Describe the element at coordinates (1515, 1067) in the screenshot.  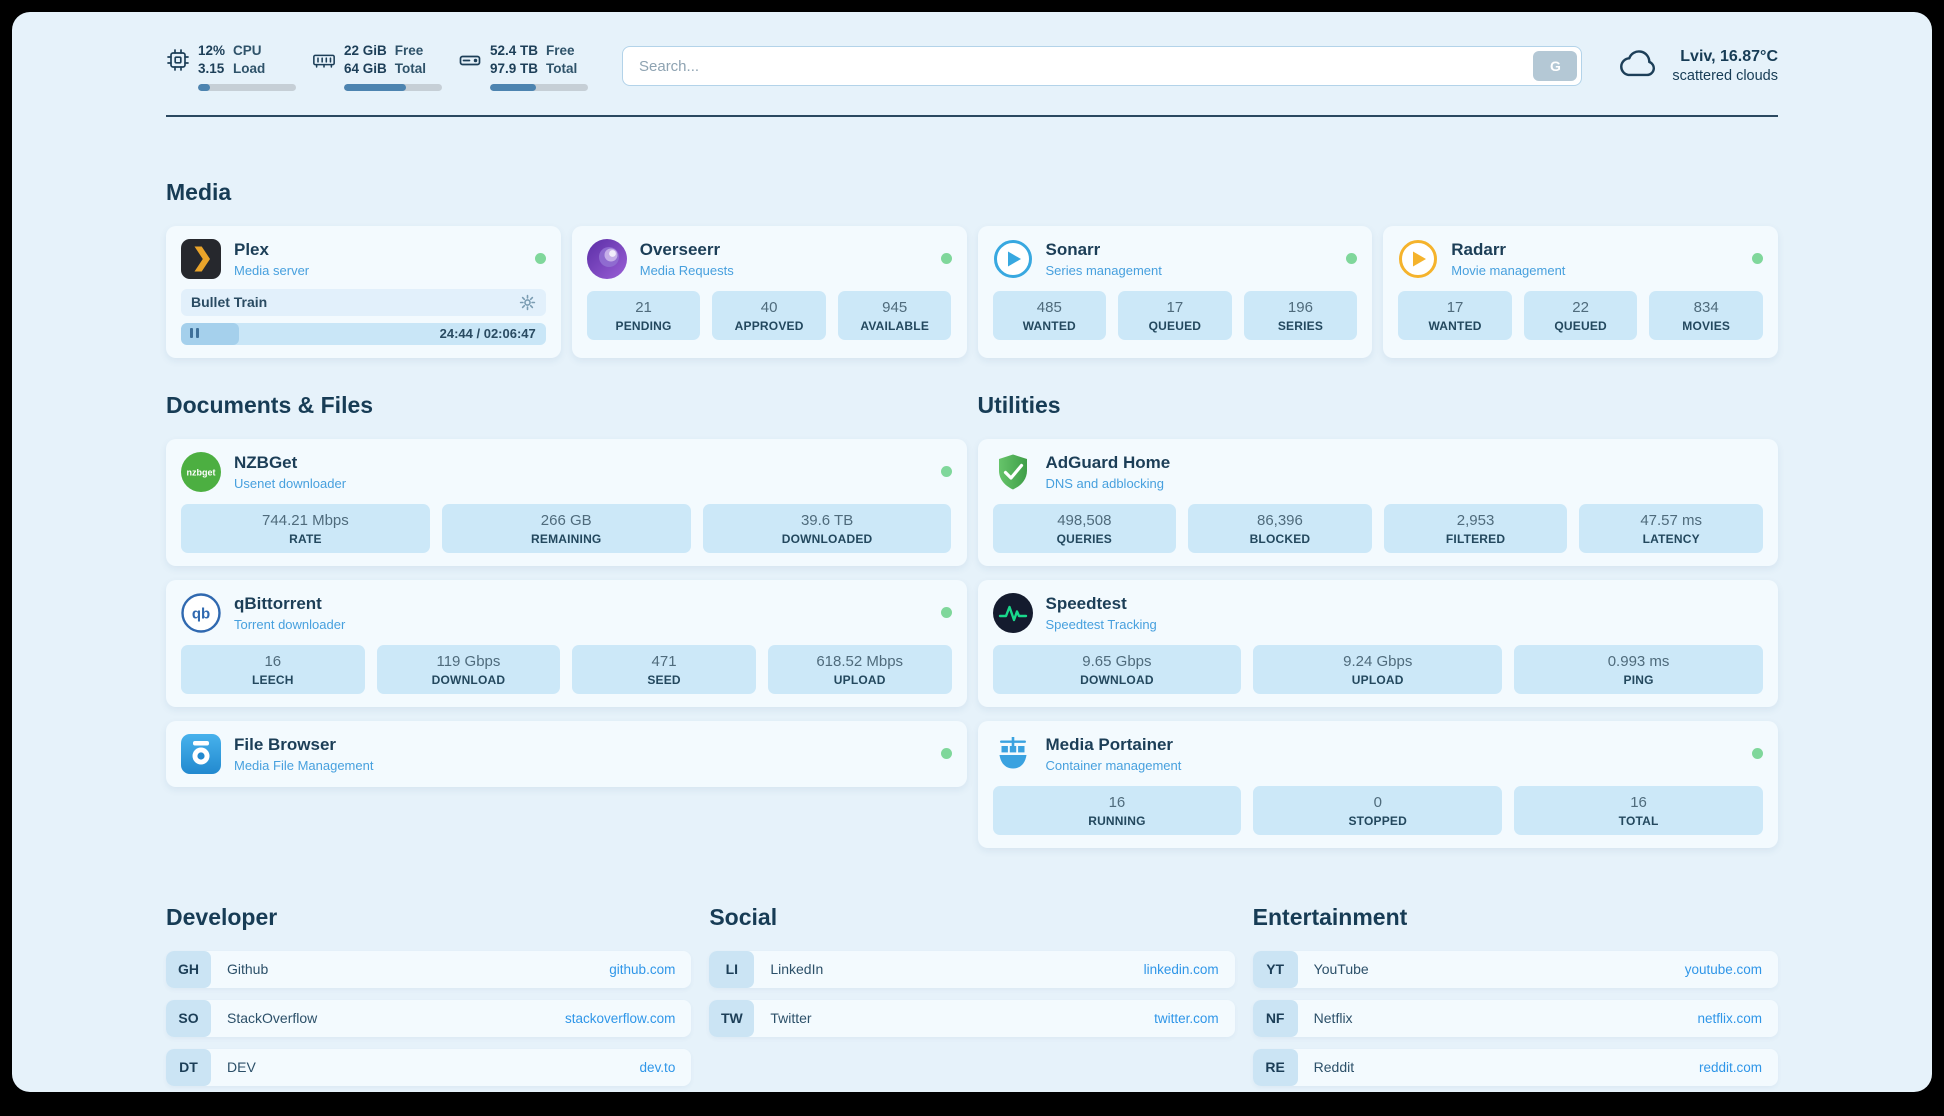
I see `bookmark-item-reddit: RE Reddit reddit.com` at that location.